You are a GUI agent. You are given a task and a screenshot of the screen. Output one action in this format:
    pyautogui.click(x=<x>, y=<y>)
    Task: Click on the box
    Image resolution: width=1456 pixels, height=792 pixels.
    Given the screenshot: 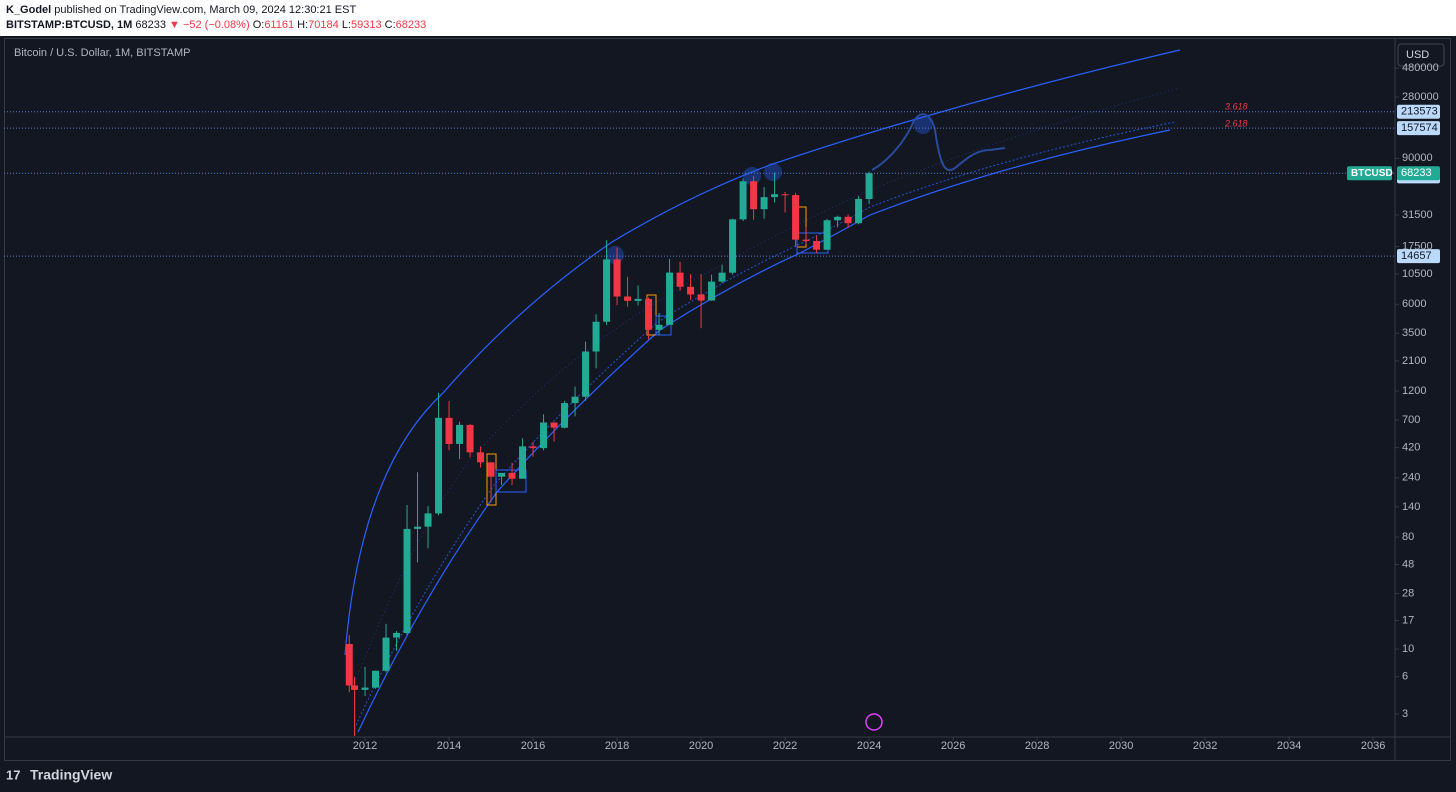 What is the action you would take?
    pyautogui.click(x=511, y=481)
    